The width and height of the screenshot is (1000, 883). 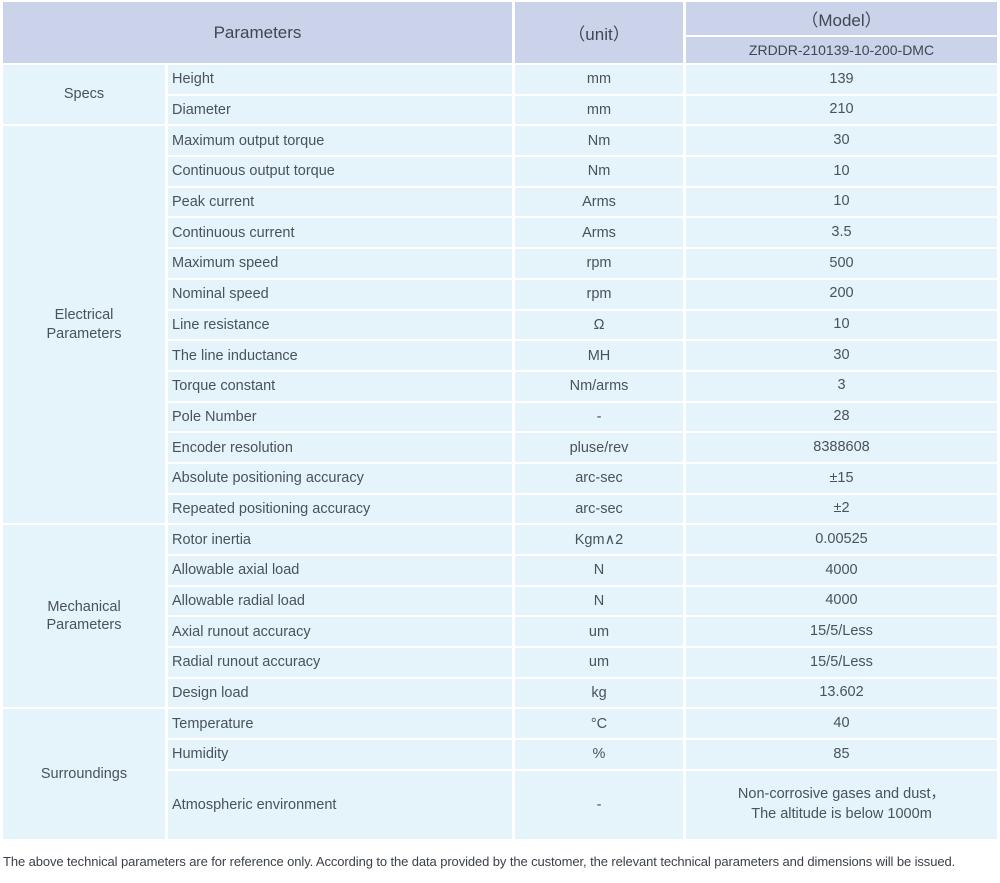 What do you see at coordinates (599, 724) in the screenshot?
I see `unit-cell: °C` at bounding box center [599, 724].